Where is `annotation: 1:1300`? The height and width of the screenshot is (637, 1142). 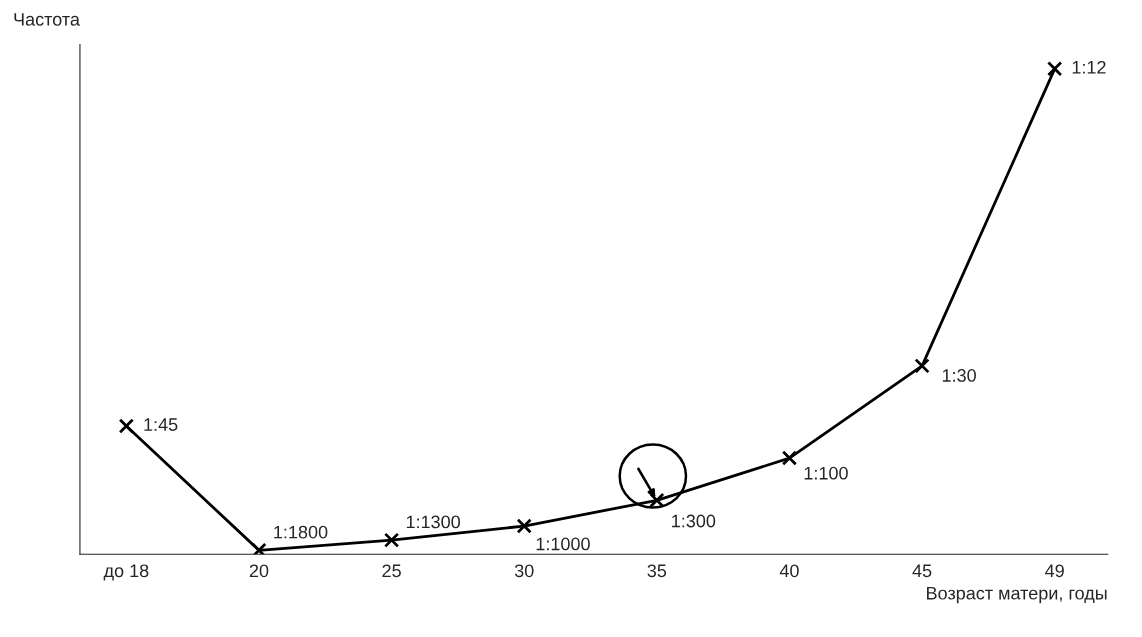
annotation: 1:1300 is located at coordinates (433, 522).